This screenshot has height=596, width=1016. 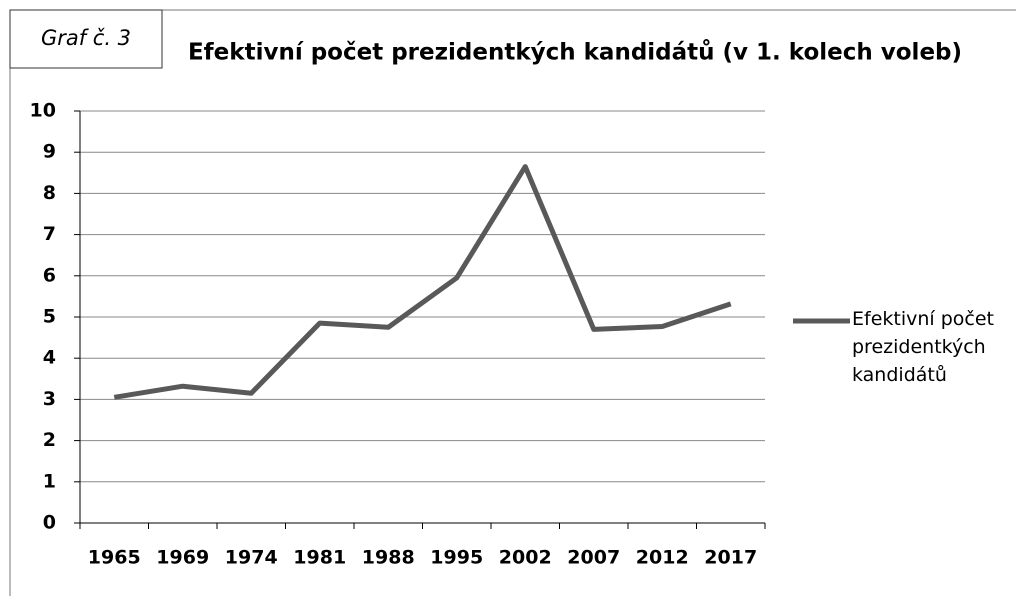 I want to click on y-tick-label: 7, so click(x=49, y=234).